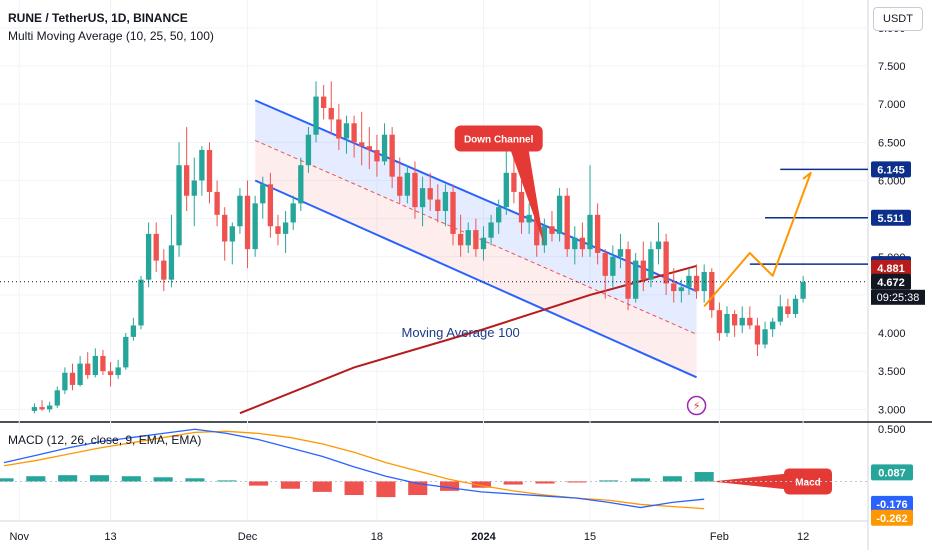  What do you see at coordinates (719, 537) in the screenshot?
I see `time-tick-label: Feb` at bounding box center [719, 537].